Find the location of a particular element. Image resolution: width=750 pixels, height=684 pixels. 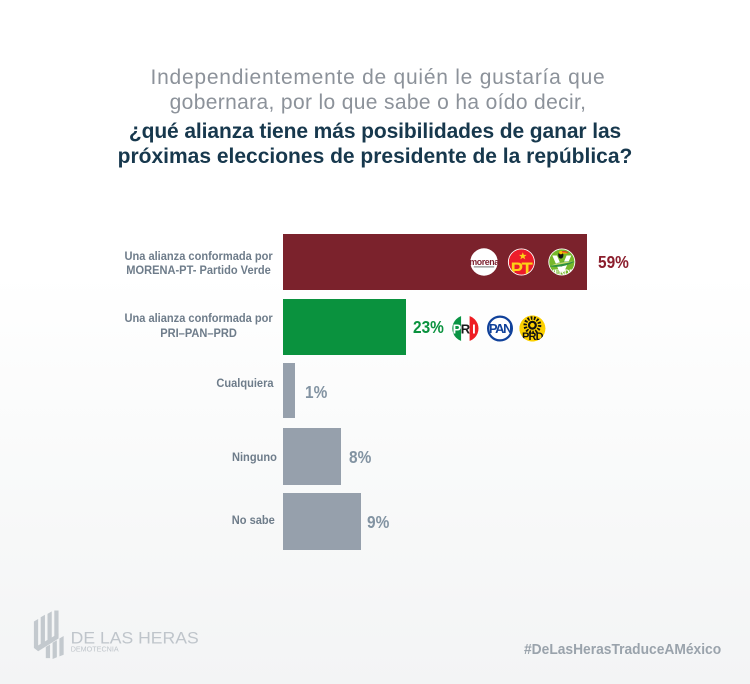

svg-text: R is located at coordinates (466, 328).